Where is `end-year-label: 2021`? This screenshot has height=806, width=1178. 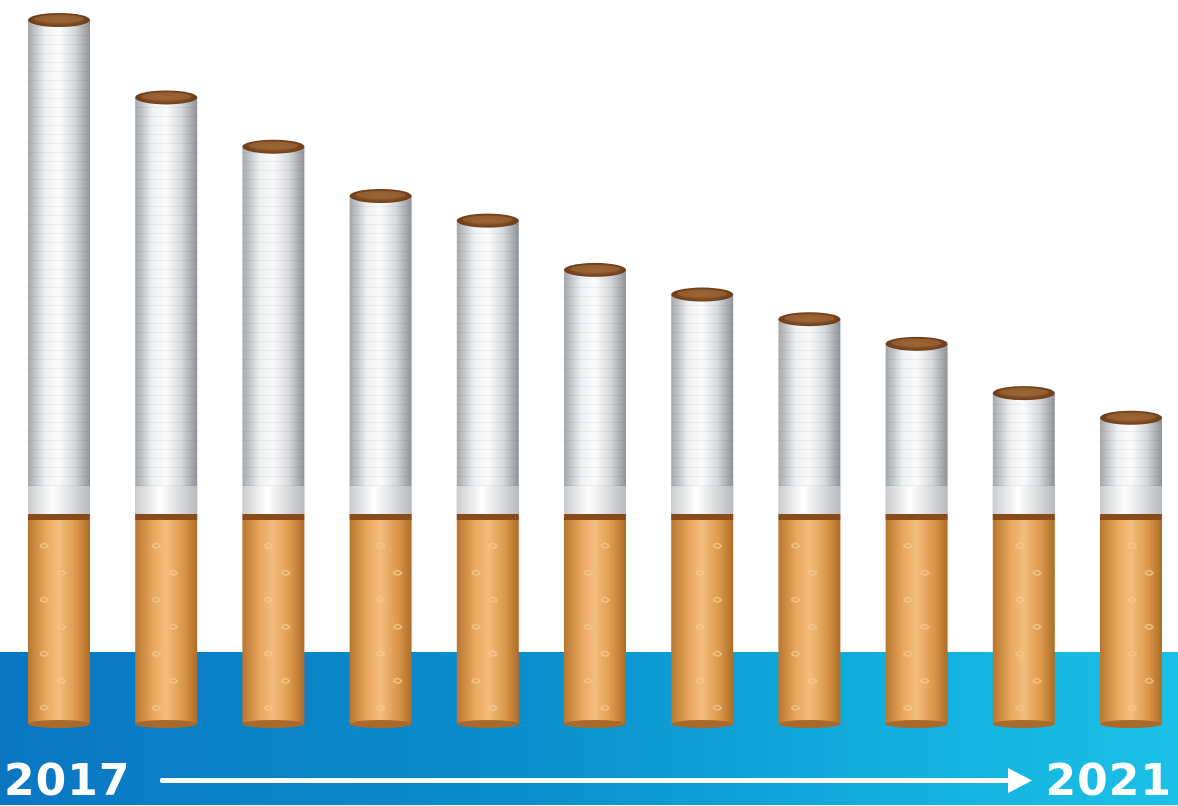
end-year-label: 2021 is located at coordinates (1108, 780).